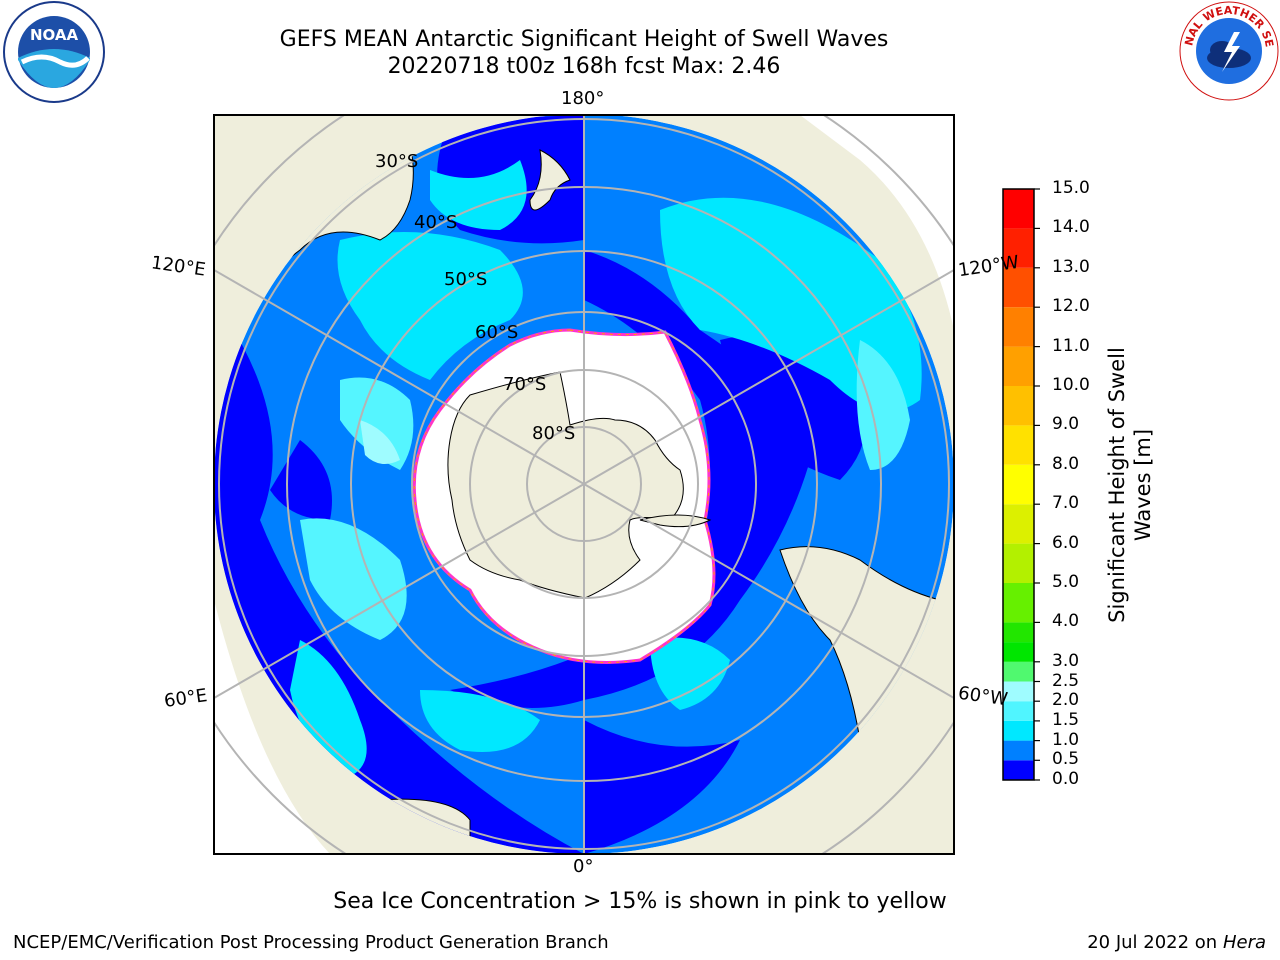  I want to click on new-zealand, so click(550, 180).